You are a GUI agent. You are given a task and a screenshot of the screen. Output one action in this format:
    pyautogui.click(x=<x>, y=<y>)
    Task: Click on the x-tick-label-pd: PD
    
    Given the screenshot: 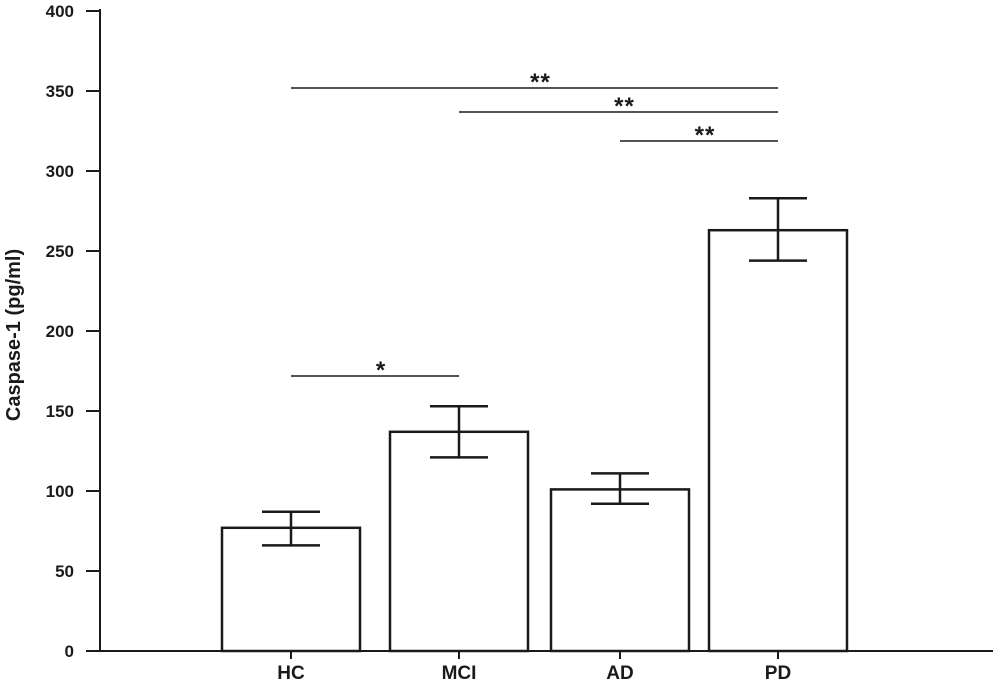 What is the action you would take?
    pyautogui.click(x=778, y=672)
    